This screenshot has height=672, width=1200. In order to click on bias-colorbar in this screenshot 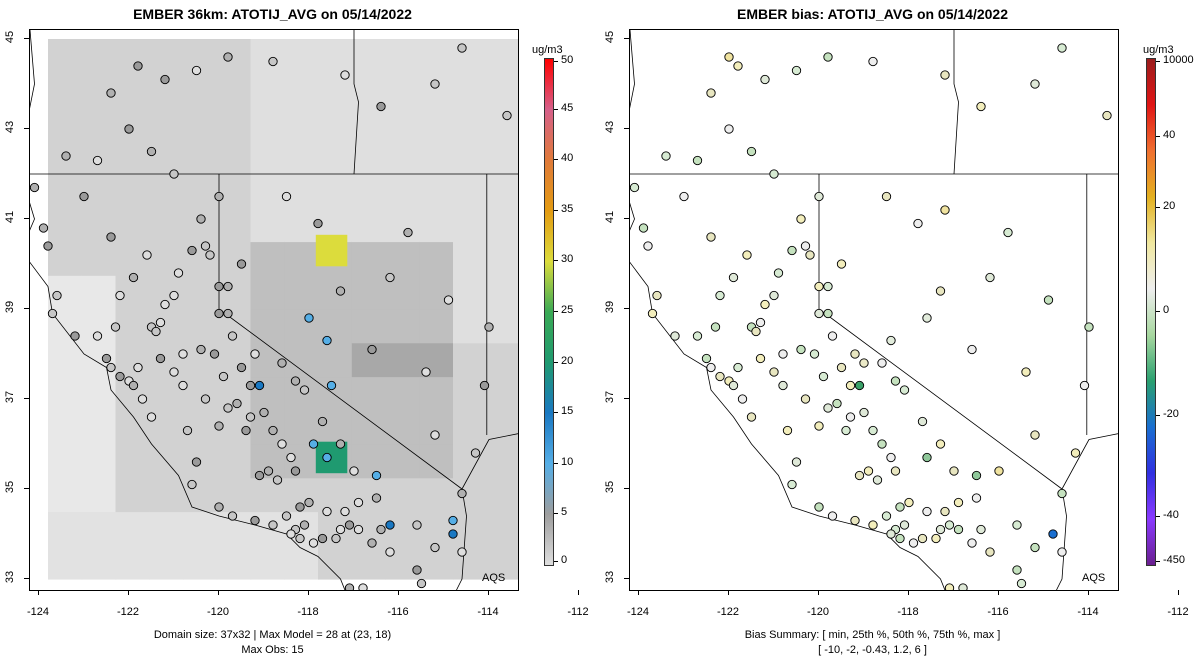, I will do `click(1151, 312)`.